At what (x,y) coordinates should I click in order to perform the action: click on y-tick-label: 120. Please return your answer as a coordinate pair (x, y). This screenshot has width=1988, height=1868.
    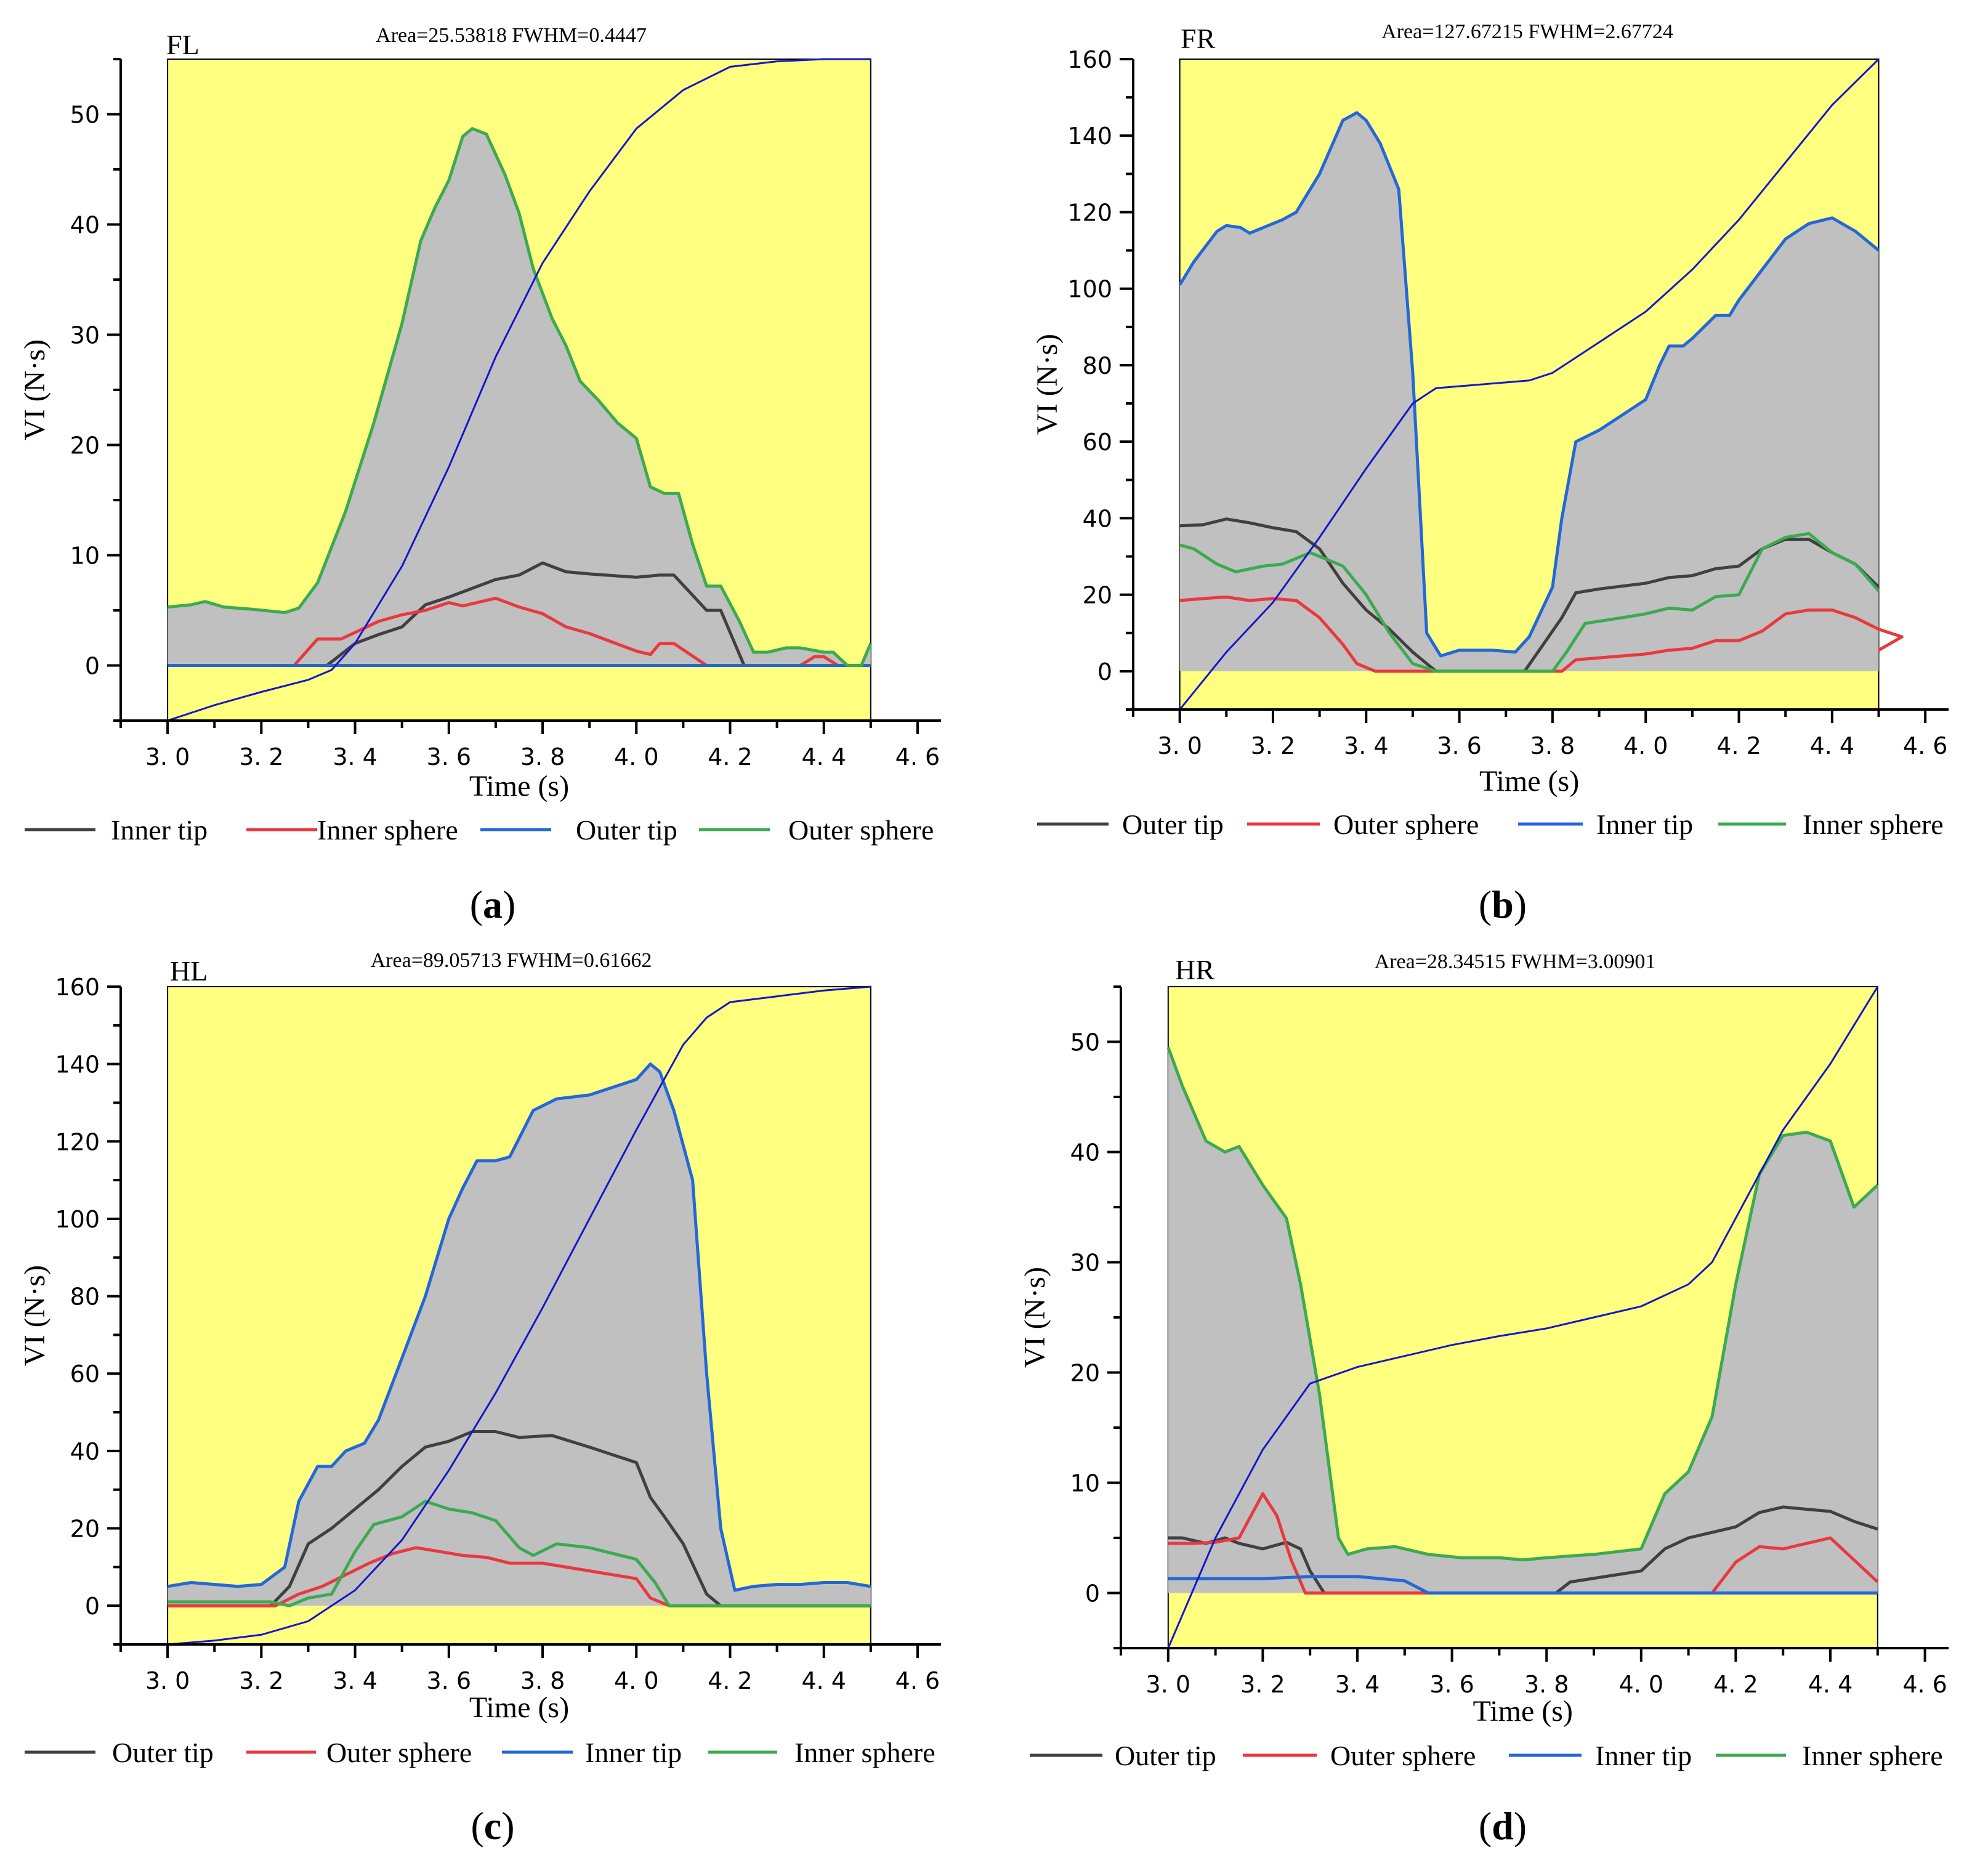
    Looking at the image, I should click on (1089, 212).